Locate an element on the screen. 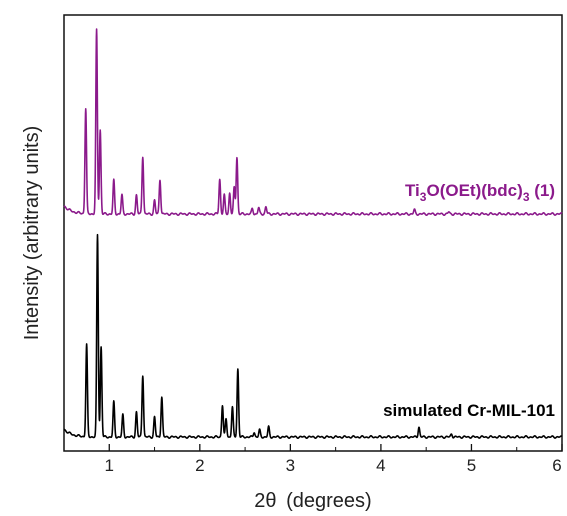 Image resolution: width=567 pixels, height=516 pixels. x-tick-label: 1 is located at coordinates (109, 465).